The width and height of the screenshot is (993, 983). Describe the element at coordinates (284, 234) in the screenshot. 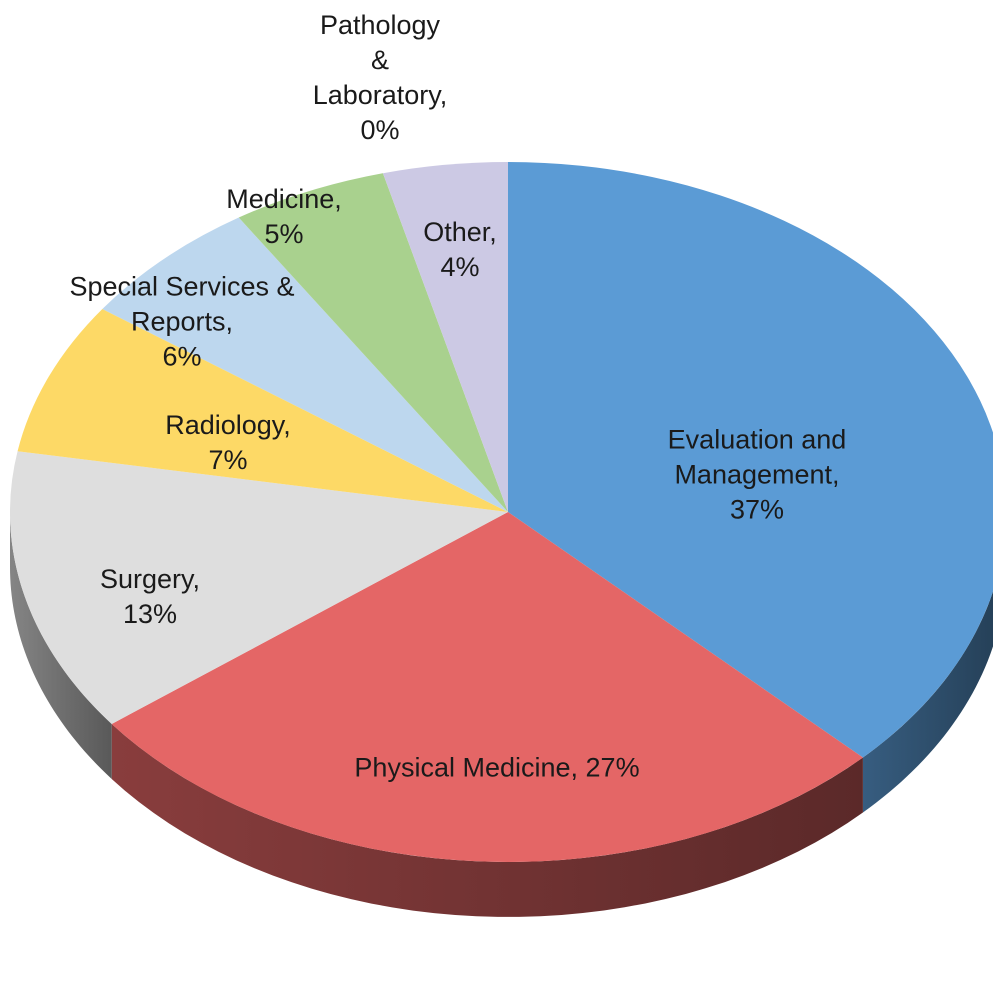

I see `value-label: 5%` at that location.